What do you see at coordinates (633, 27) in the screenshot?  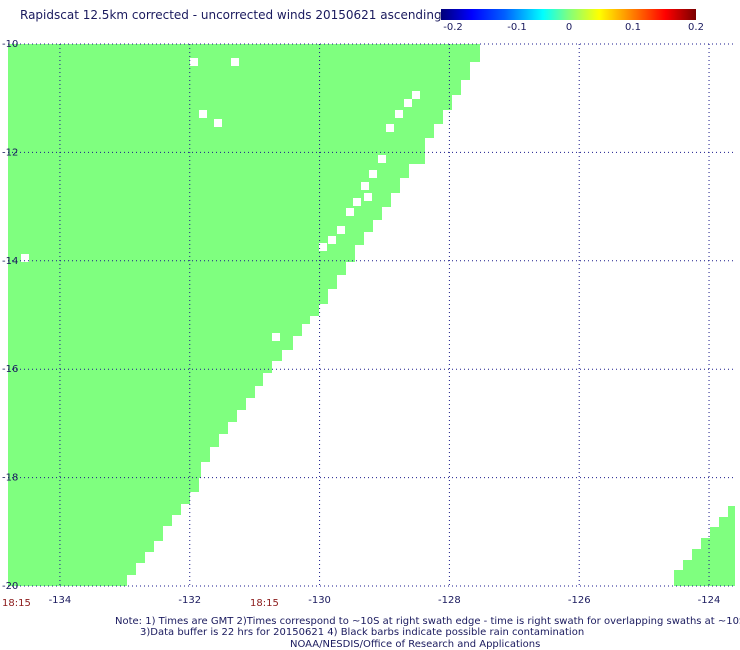 I see `colorbar-label: 0.1` at bounding box center [633, 27].